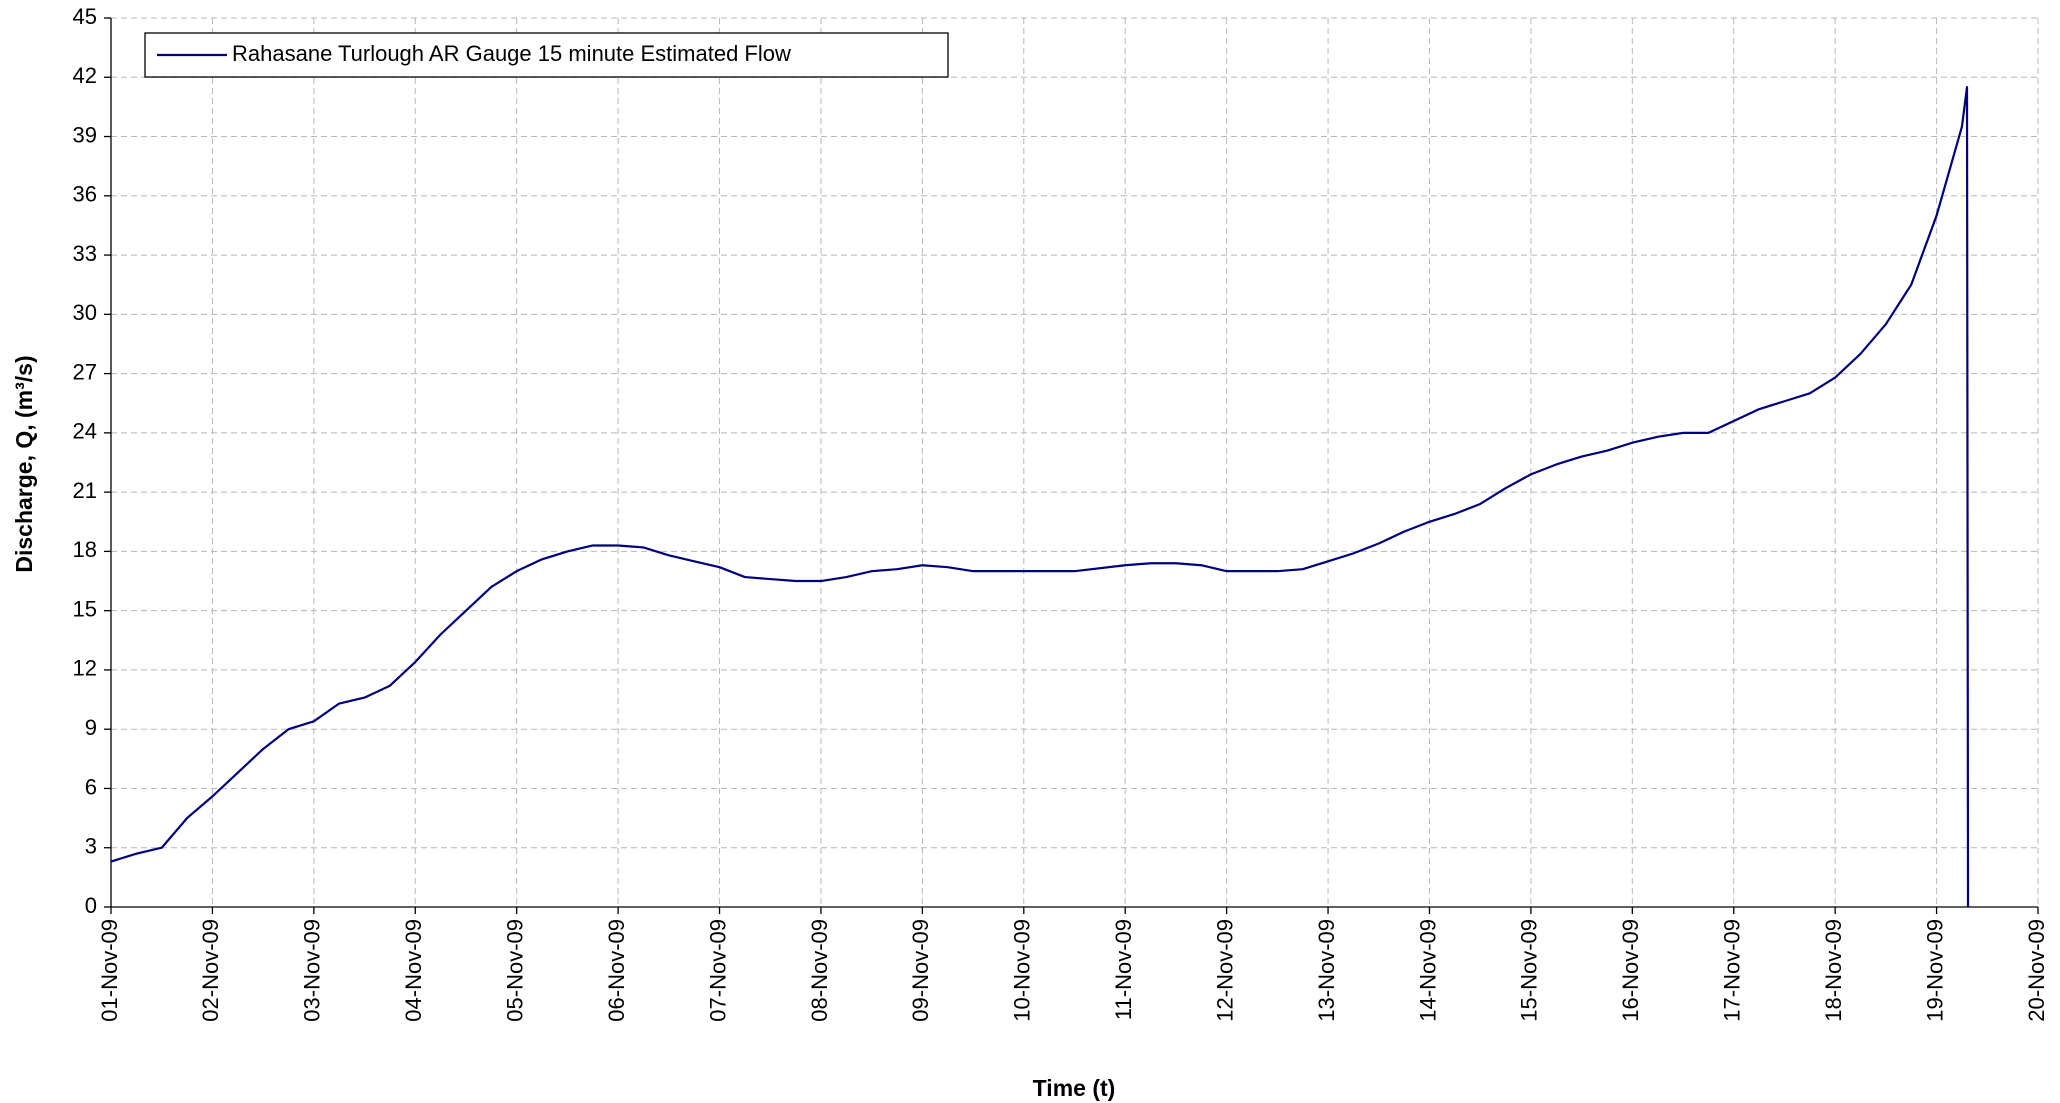 The height and width of the screenshot is (1103, 2060). I want to click on y-tick-label: 27, so click(85, 371).